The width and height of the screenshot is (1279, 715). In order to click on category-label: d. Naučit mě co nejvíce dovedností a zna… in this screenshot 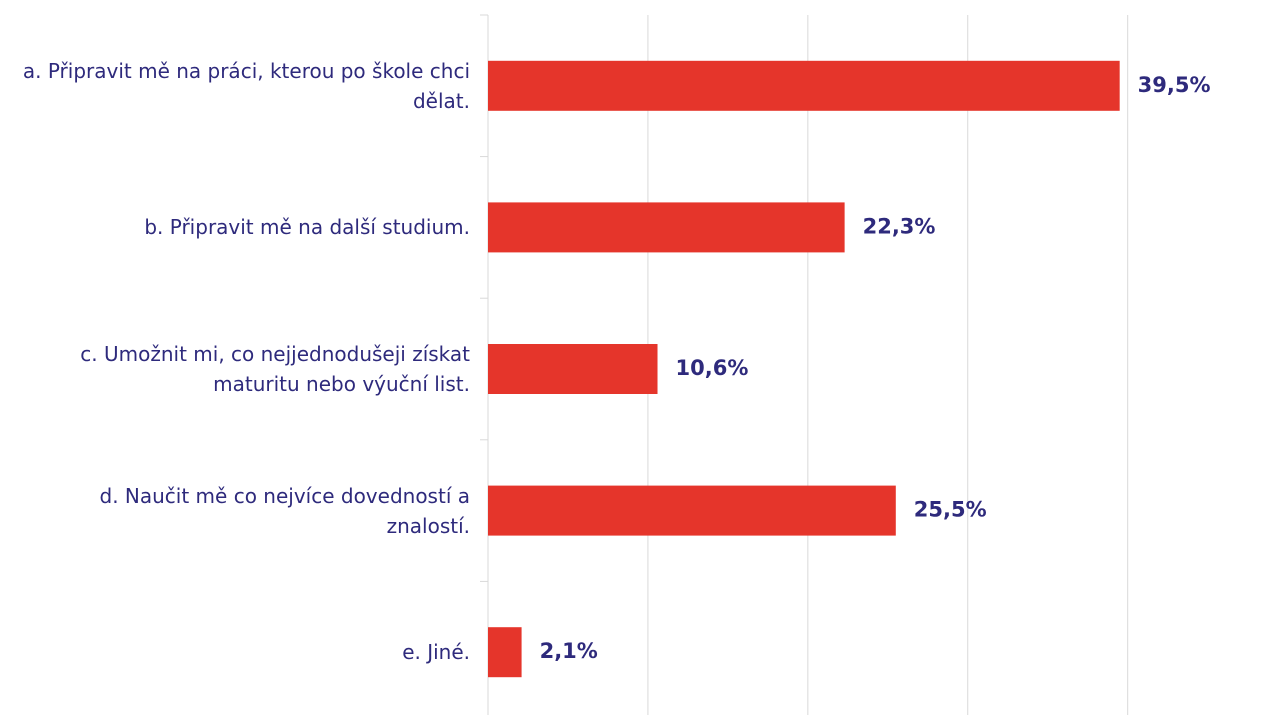, I will do `click(285, 510)`.